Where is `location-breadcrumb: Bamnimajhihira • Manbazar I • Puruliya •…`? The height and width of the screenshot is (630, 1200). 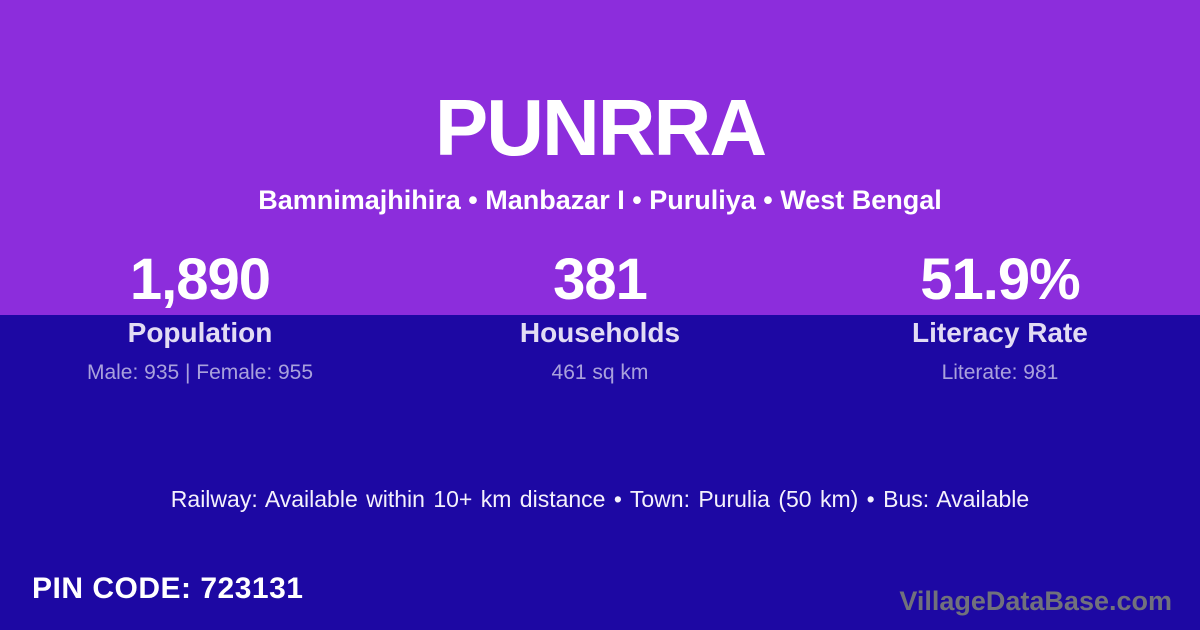 location-breadcrumb: Bamnimajhihira • Manbazar I • Puruliya •… is located at coordinates (600, 200).